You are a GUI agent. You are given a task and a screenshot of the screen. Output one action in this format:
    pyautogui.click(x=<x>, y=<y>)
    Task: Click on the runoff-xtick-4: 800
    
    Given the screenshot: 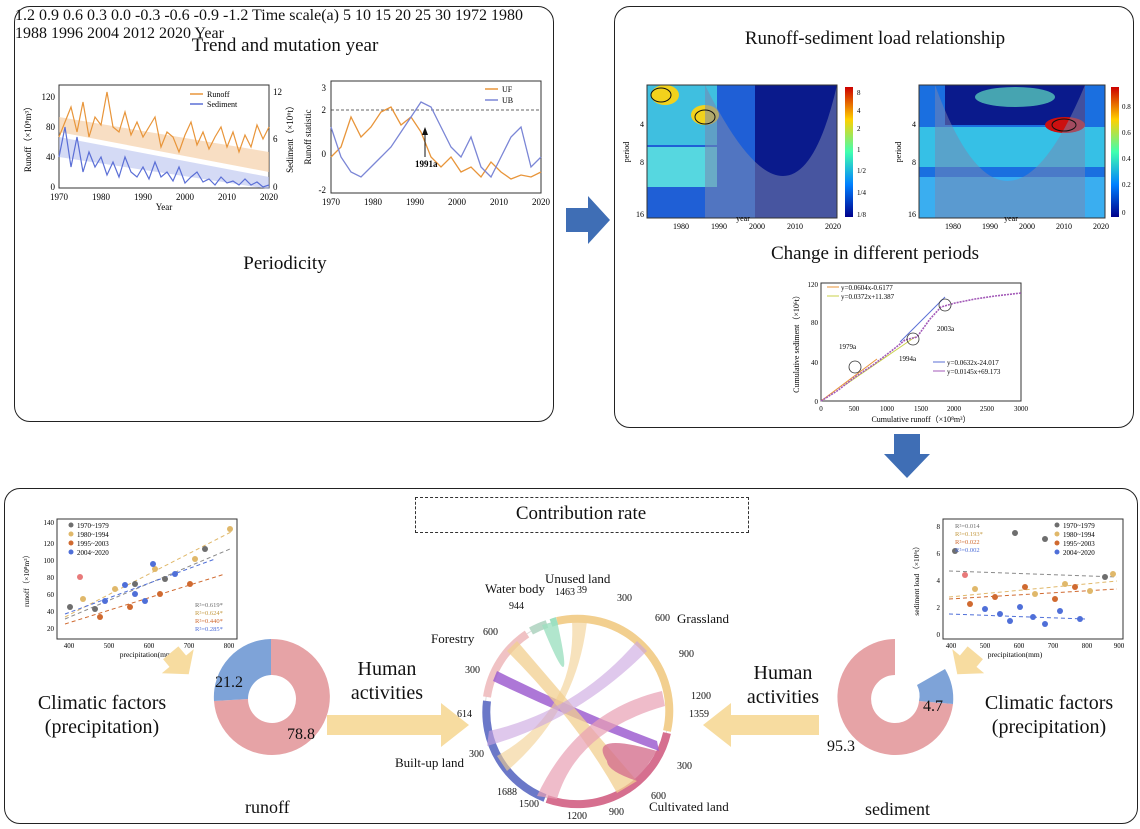 What is the action you would take?
    pyautogui.click(x=229, y=646)
    